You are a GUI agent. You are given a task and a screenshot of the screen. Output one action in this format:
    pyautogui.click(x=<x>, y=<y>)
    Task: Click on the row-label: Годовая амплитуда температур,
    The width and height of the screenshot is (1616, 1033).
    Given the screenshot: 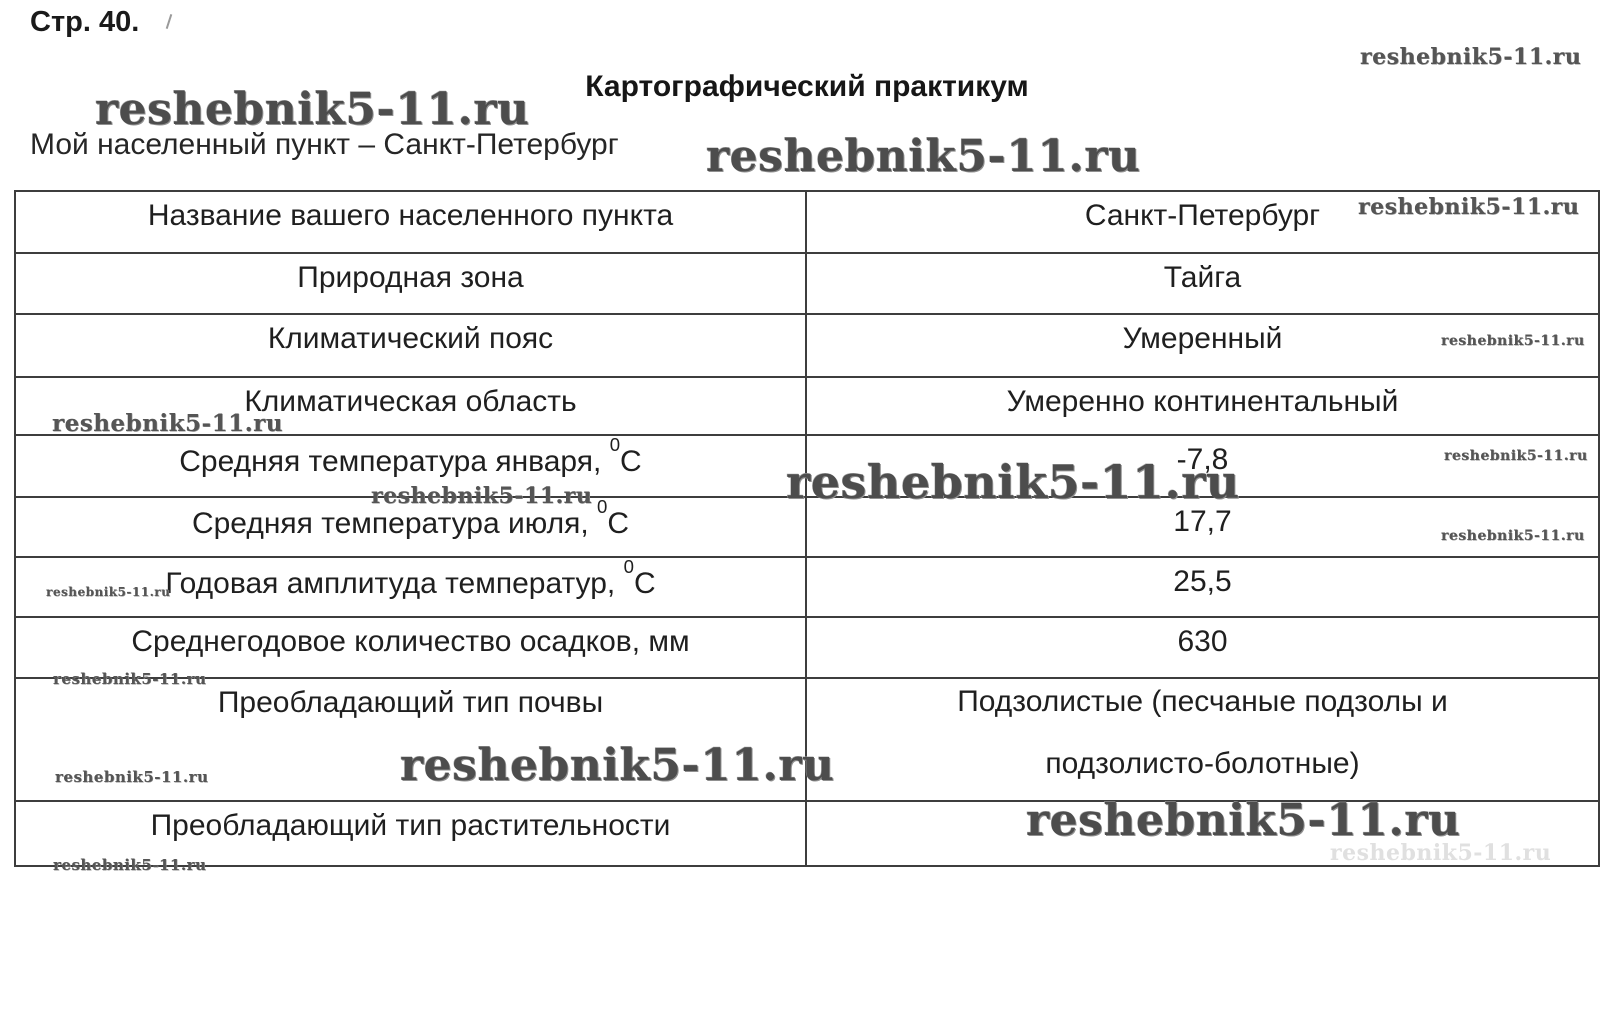 What is the action you would take?
    pyautogui.click(x=394, y=583)
    